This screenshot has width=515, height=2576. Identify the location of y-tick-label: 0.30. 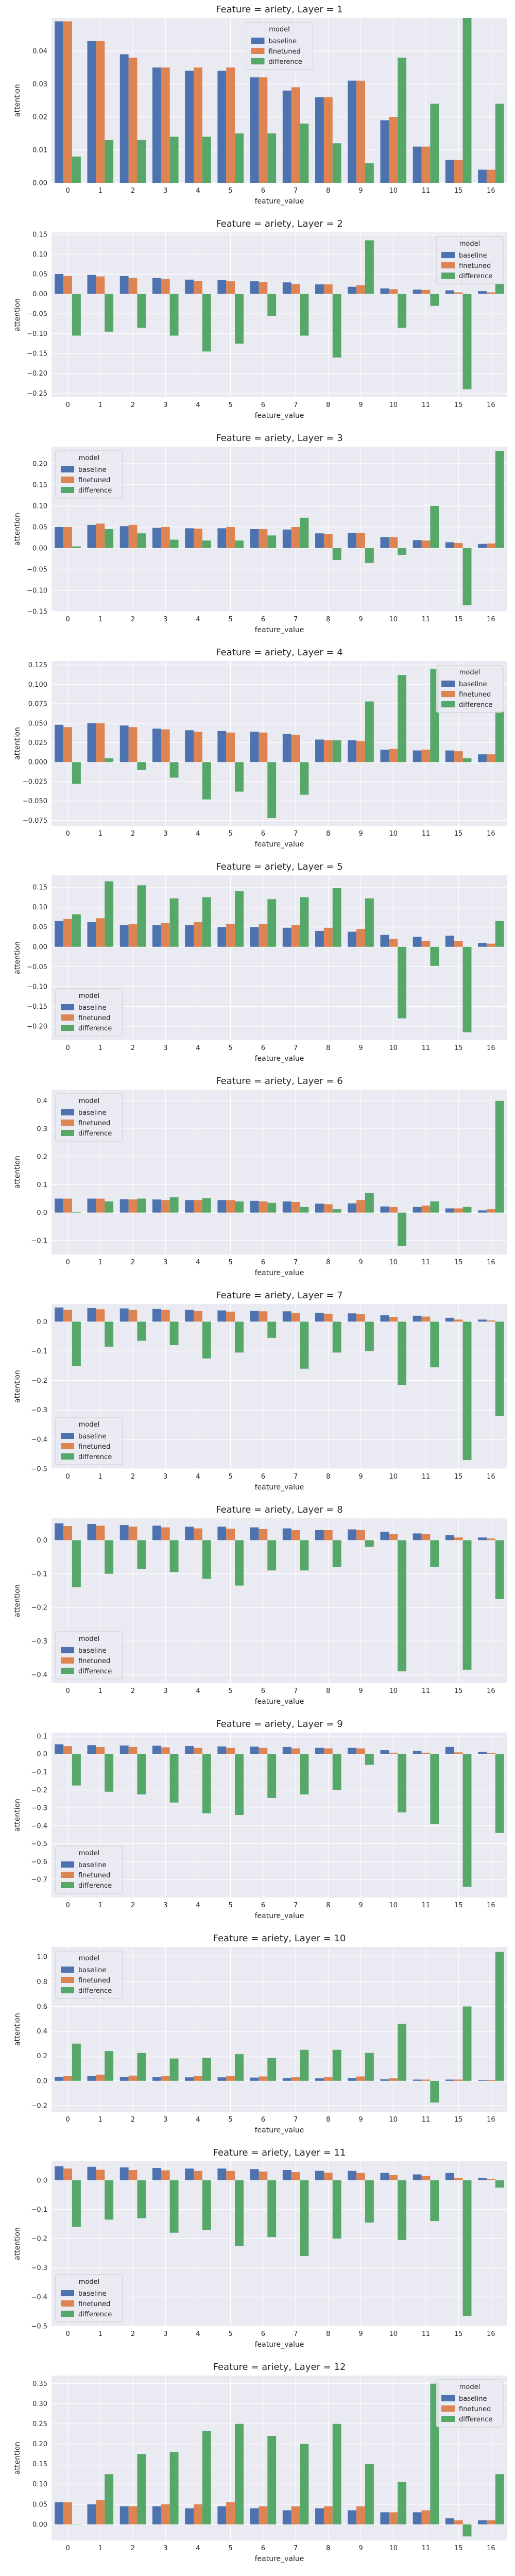
(39, 2404).